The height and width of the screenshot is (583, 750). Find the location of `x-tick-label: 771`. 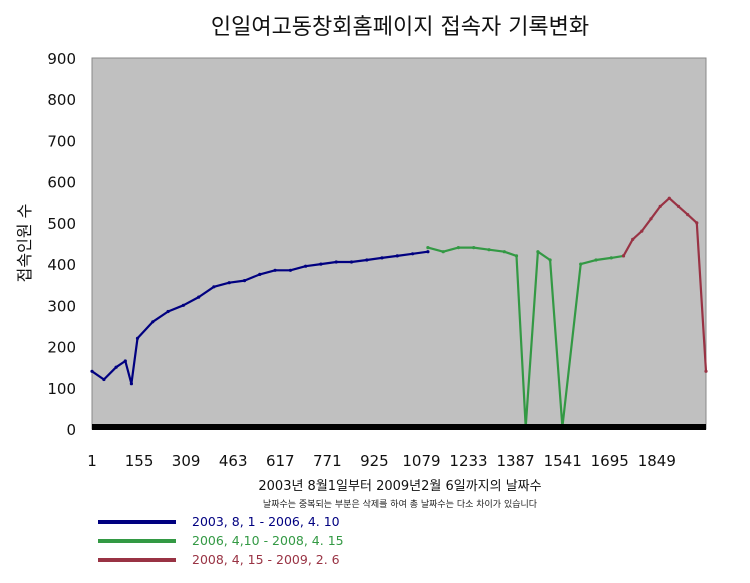

x-tick-label: 771 is located at coordinates (327, 461).